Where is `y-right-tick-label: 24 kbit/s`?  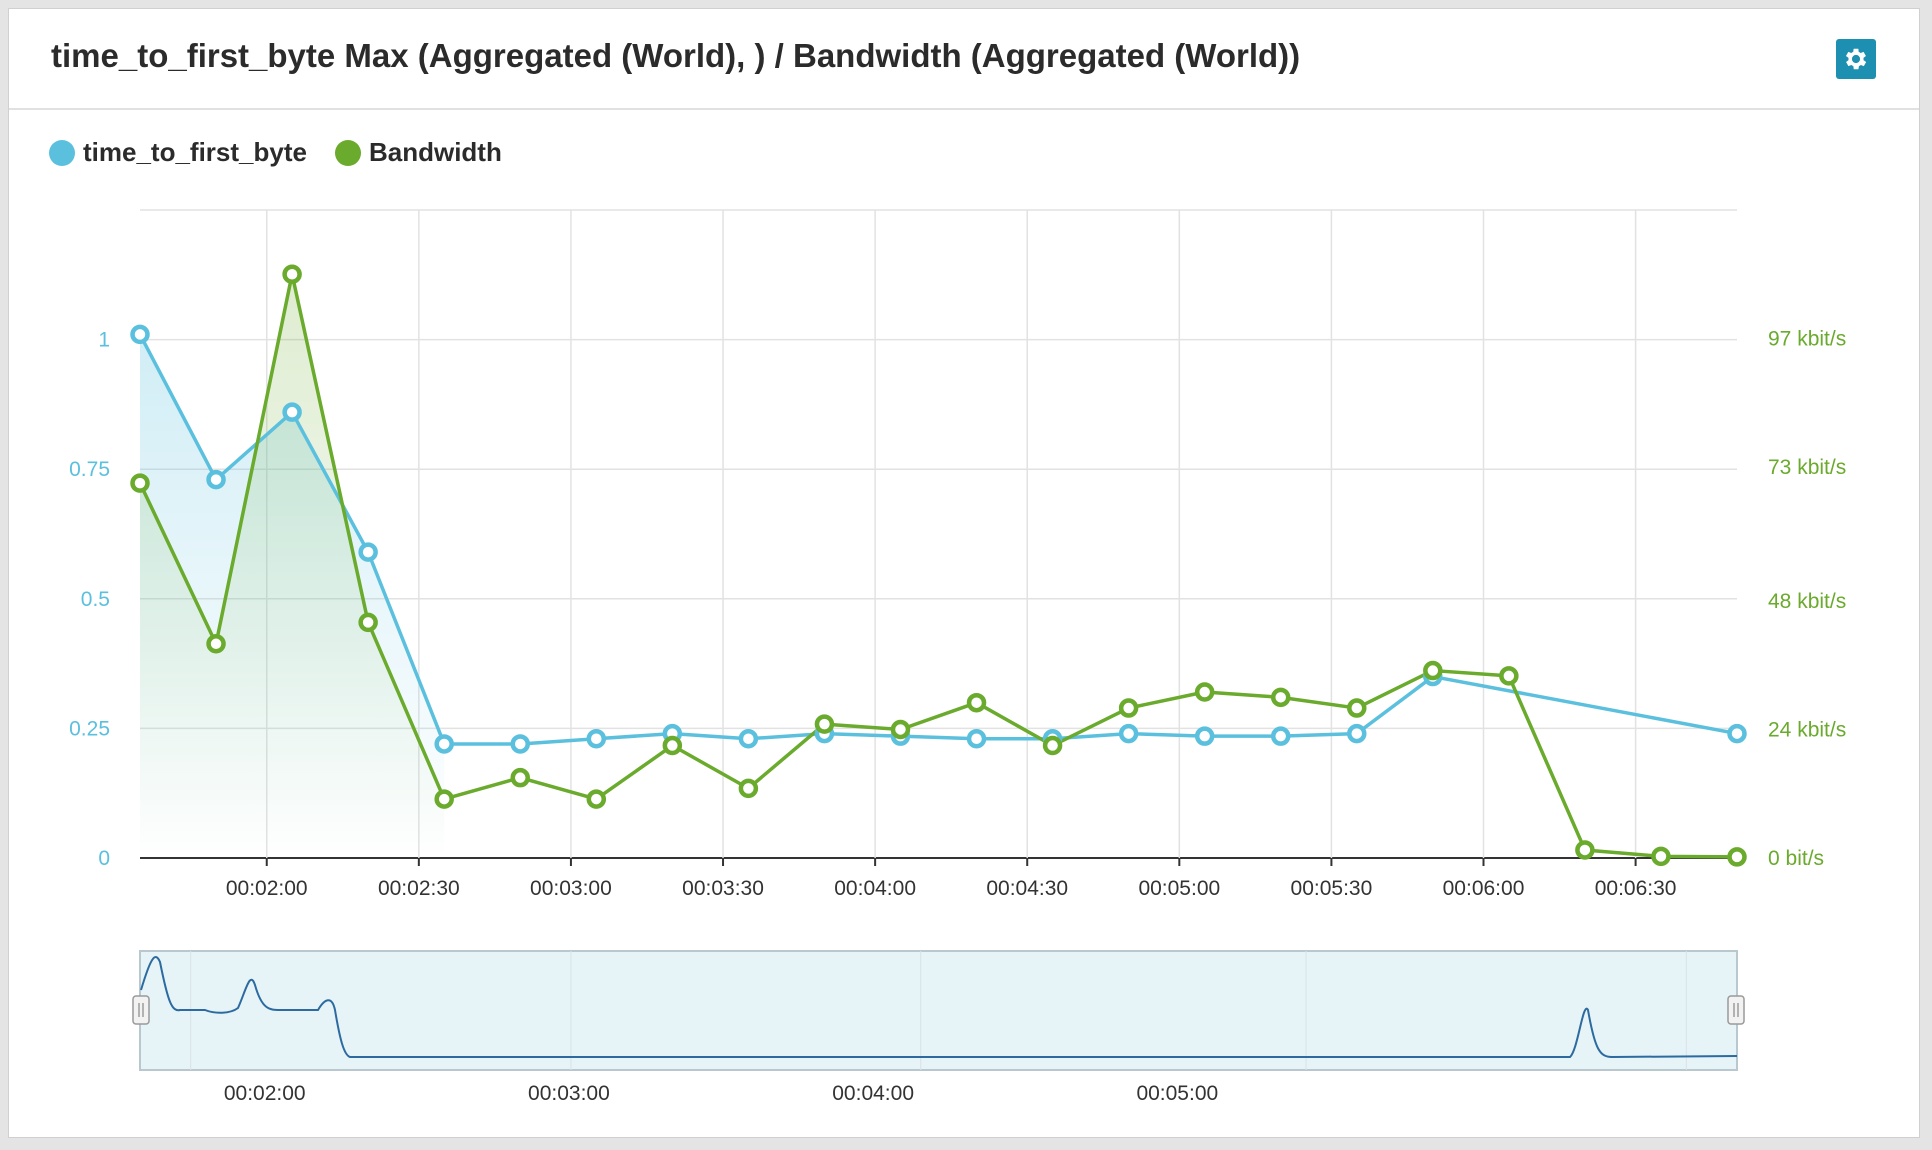 y-right-tick-label: 24 kbit/s is located at coordinates (1807, 729).